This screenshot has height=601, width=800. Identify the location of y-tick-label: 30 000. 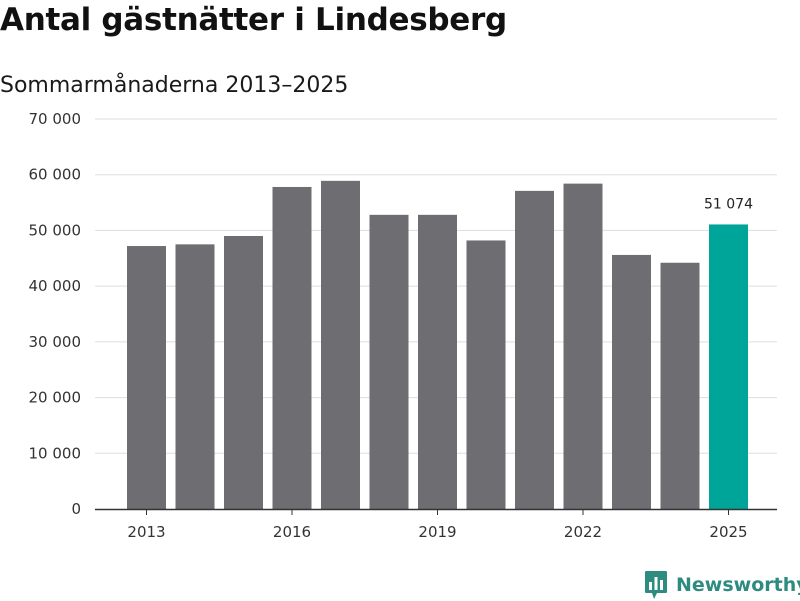
(55, 342).